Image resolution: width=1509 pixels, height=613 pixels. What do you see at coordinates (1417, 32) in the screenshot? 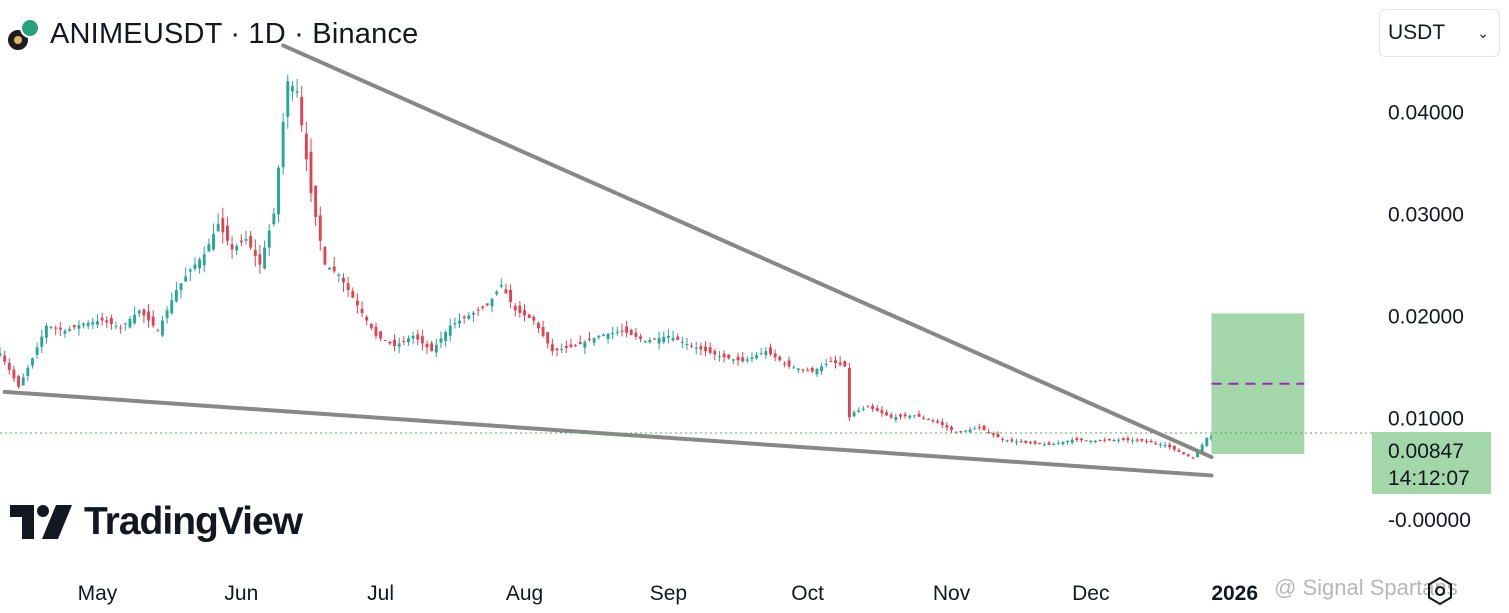
I see `currency-select-value: USDT` at bounding box center [1417, 32].